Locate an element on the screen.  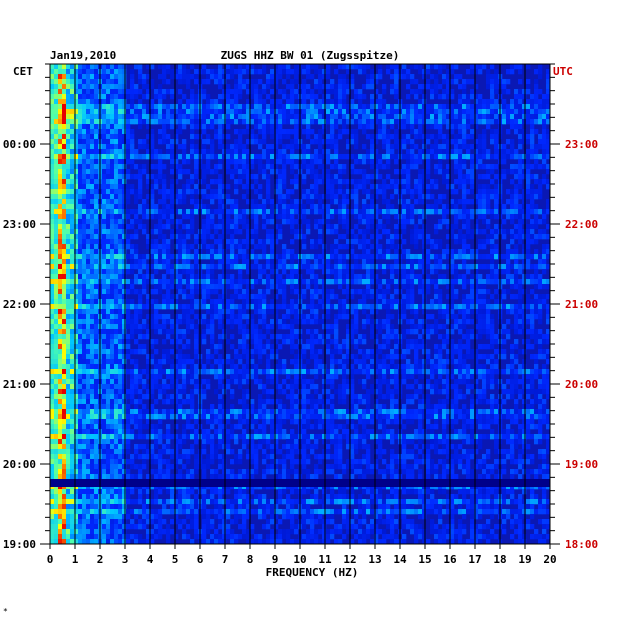
date-label: Jan19,2010 is located at coordinates (83, 55).